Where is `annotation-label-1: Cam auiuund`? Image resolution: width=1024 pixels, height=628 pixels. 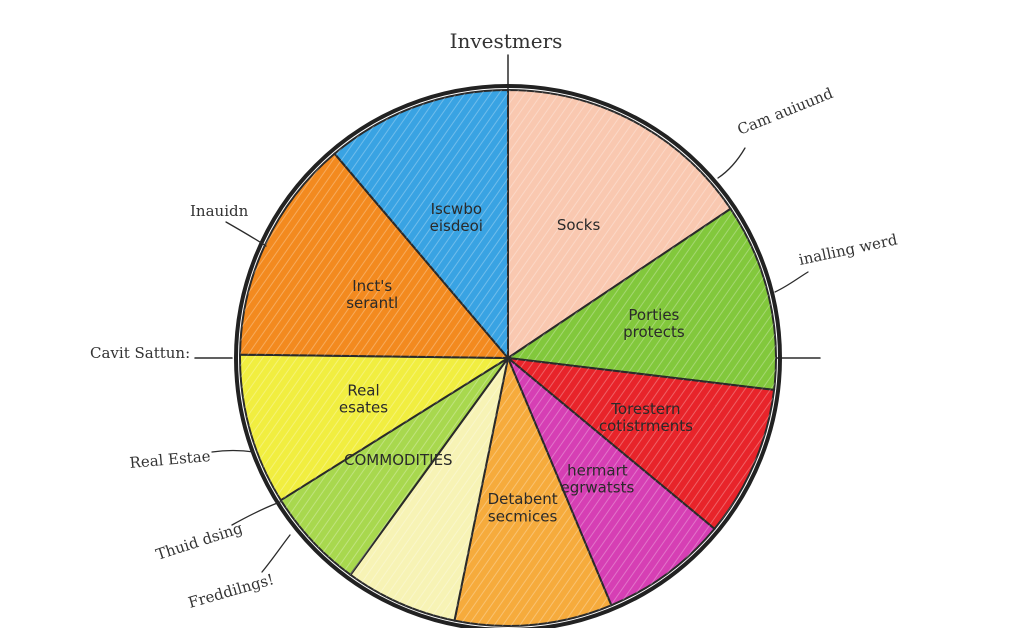
annotation-label-1: Cam auiuund is located at coordinates (785, 111).